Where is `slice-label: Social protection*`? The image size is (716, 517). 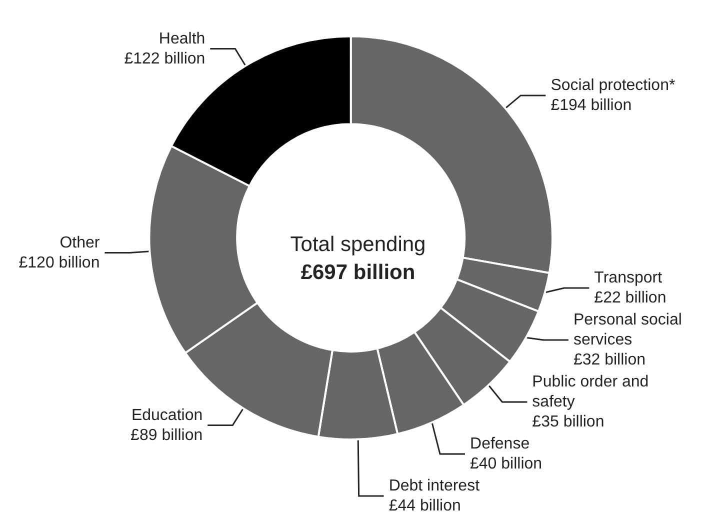 slice-label: Social protection* is located at coordinates (613, 85).